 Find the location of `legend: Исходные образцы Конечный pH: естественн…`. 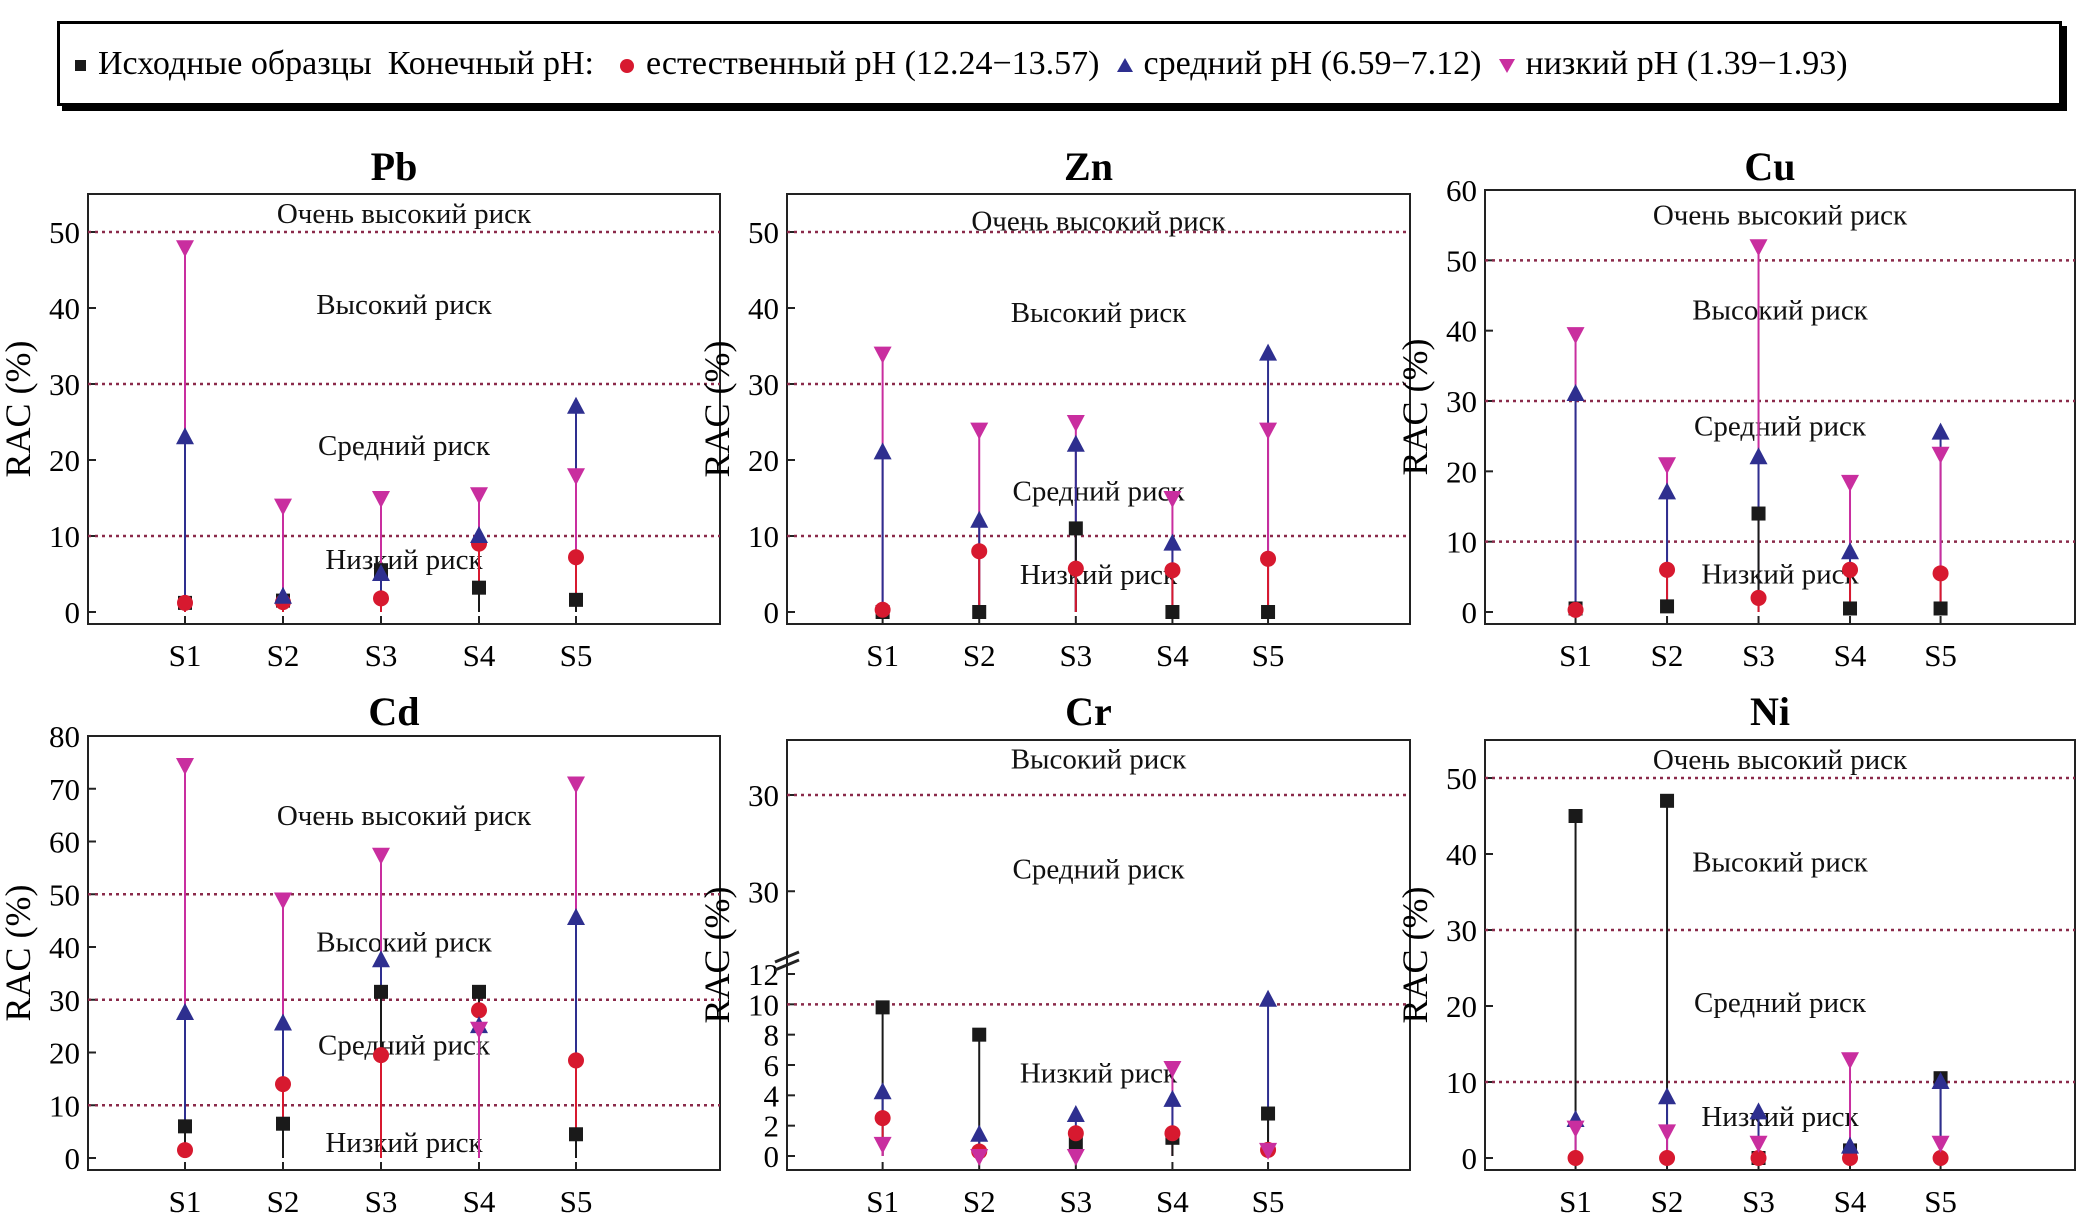

legend: Исходные образцы Конечный pH: естественн… is located at coordinates (1059, 63).